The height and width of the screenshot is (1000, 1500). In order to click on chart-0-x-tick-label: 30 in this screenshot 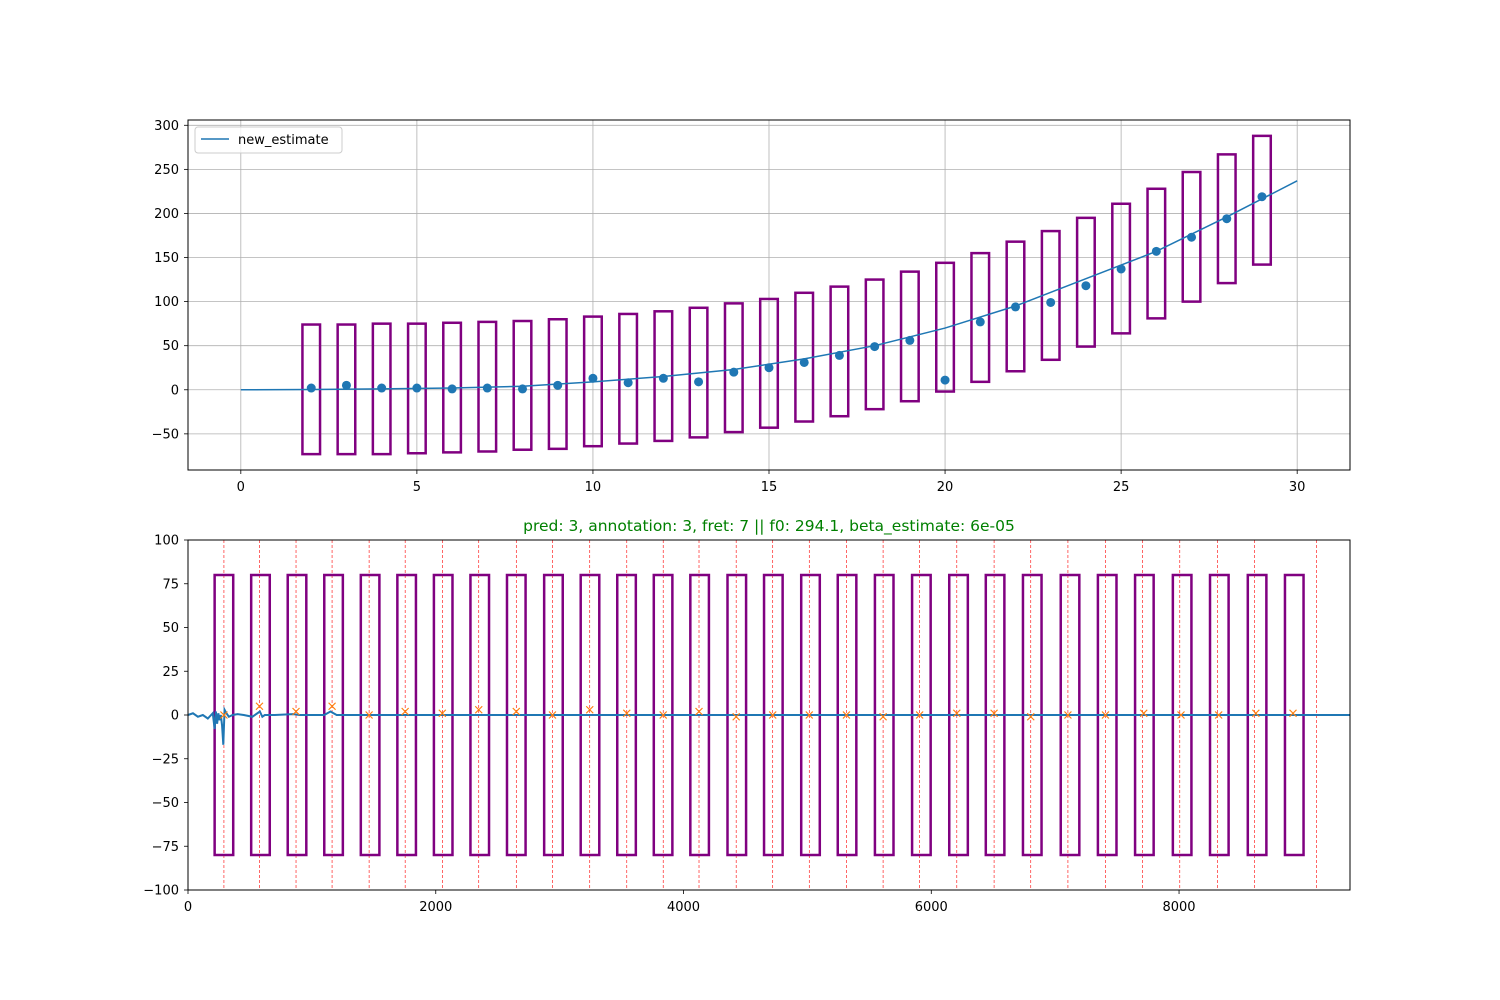, I will do `click(1297, 487)`.